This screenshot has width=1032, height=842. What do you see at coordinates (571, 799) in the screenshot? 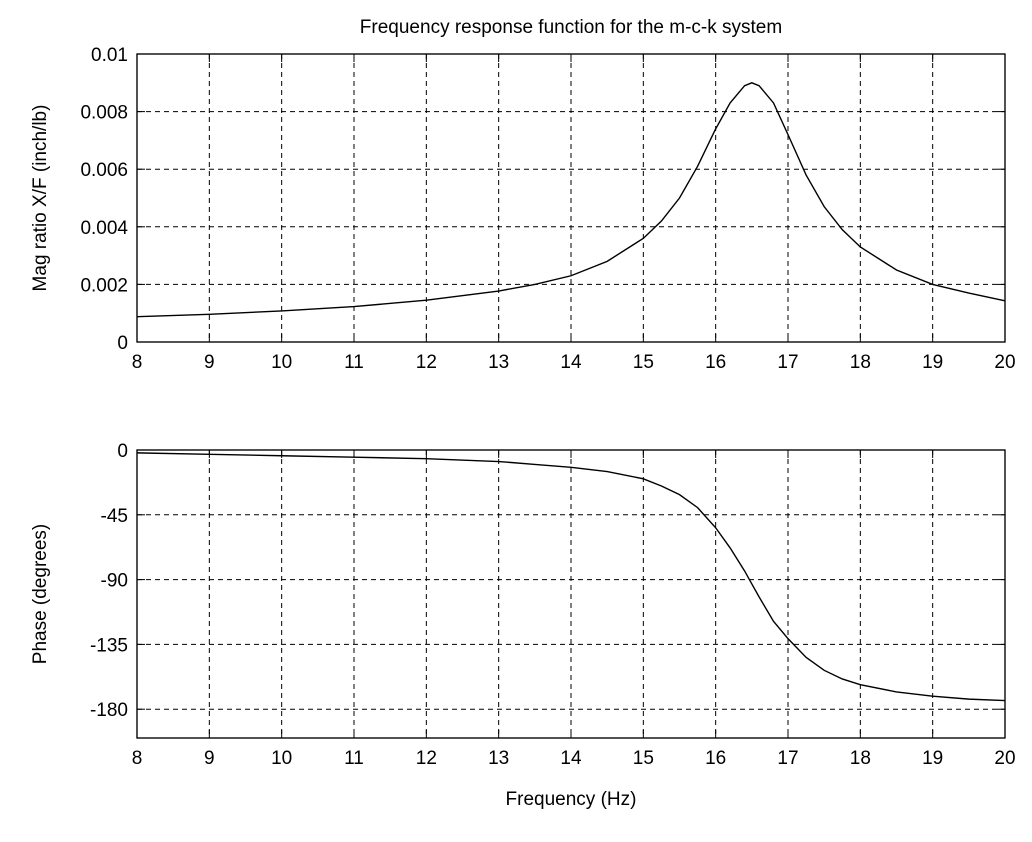
I see `x-axis-label: Frequency (Hz)` at bounding box center [571, 799].